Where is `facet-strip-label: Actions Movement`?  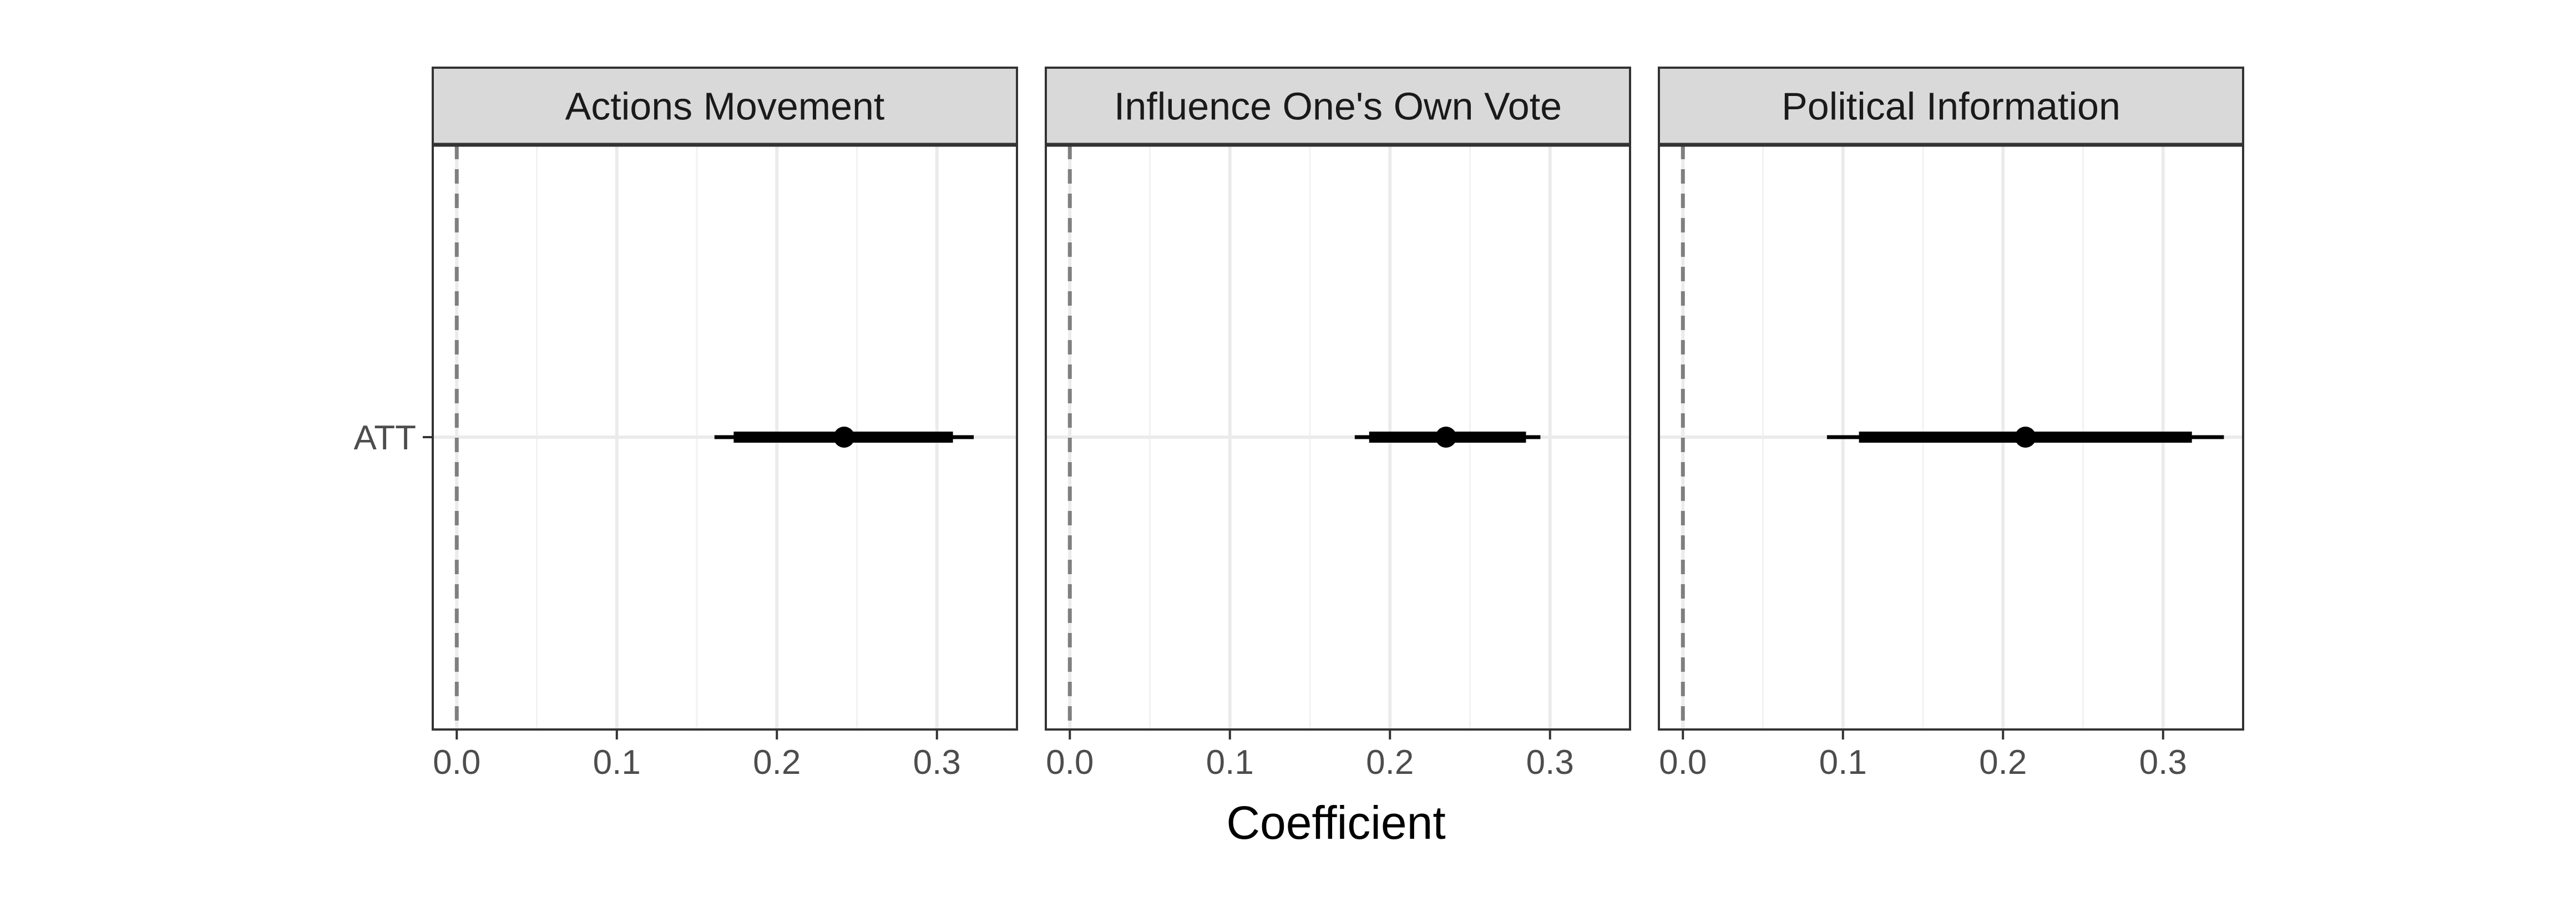
facet-strip-label: Actions Movement is located at coordinates (725, 106).